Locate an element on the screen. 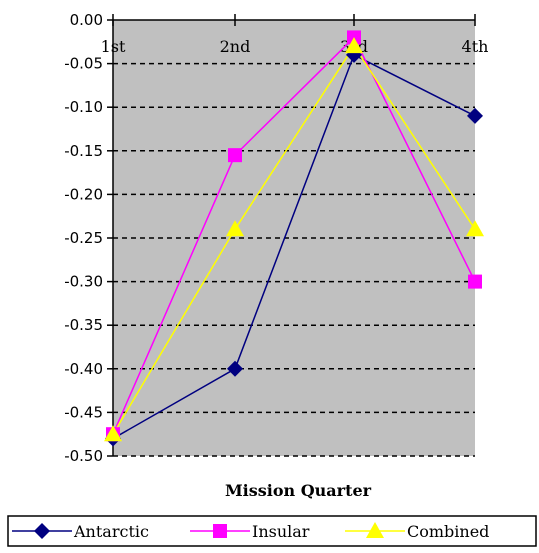 This screenshot has width=539, height=553. x-tick-label: 1st is located at coordinates (113, 46).